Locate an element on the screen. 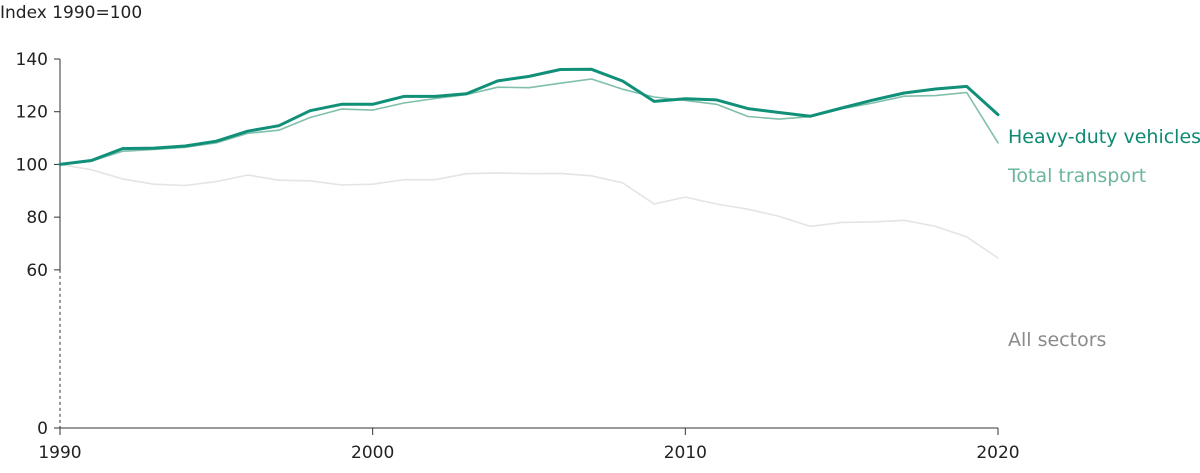 Image resolution: width=1200 pixels, height=473 pixels. x-tick-label: 1990 is located at coordinates (59, 453).